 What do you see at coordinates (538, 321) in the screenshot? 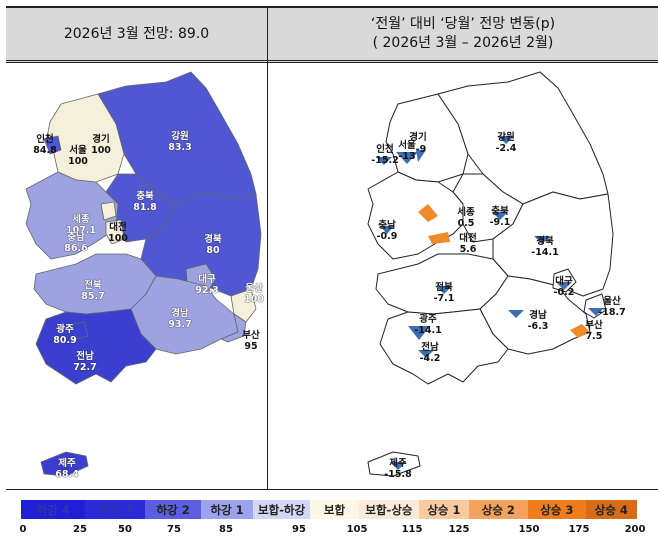
I see `label-gyeongnam: 경남 -6.3` at bounding box center [538, 321].